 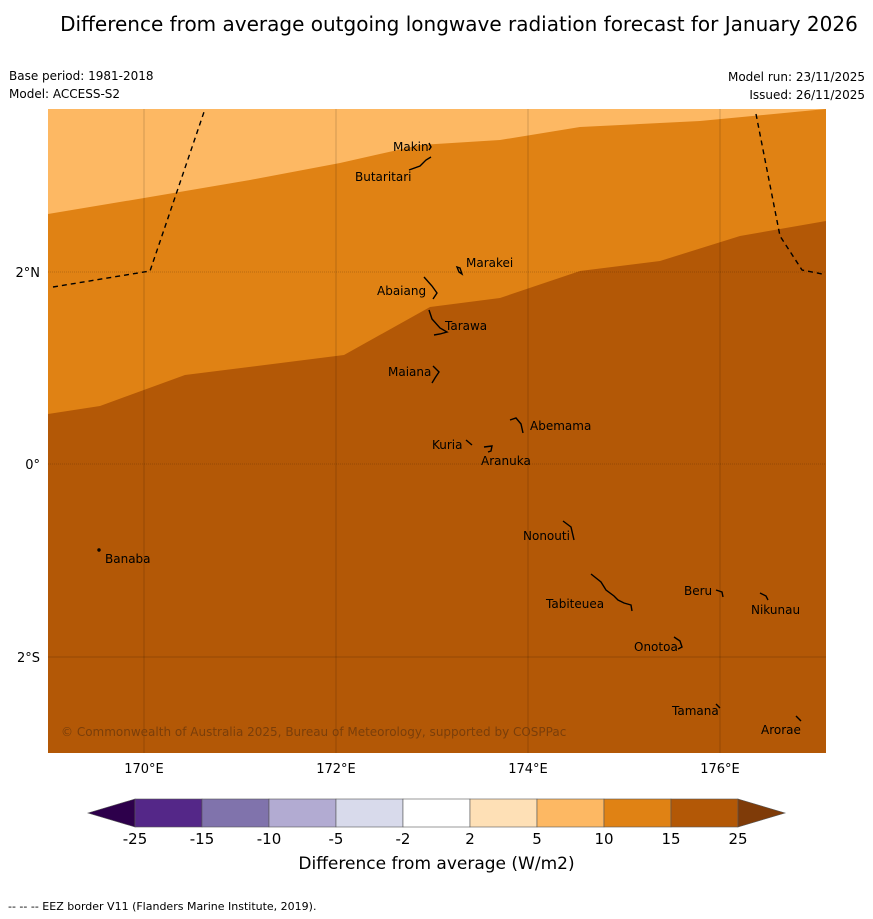 What do you see at coordinates (789, 194) in the screenshot?
I see `eez-border-east` at bounding box center [789, 194].